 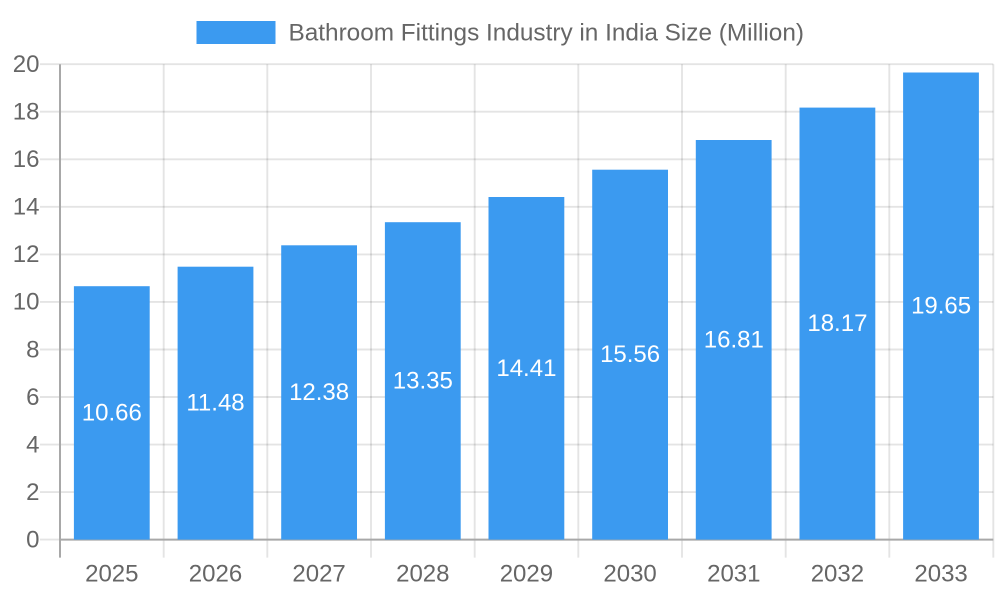 I want to click on svg-text: 4, so click(x=32, y=444).